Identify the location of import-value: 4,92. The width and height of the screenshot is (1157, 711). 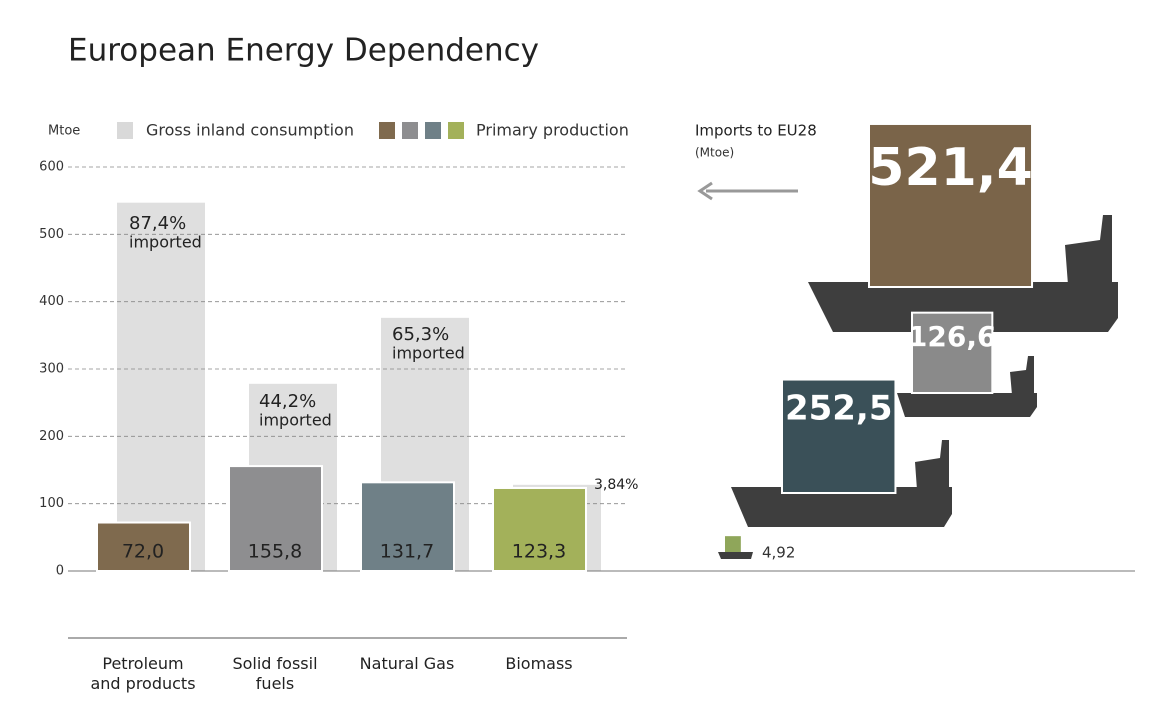
(778, 553).